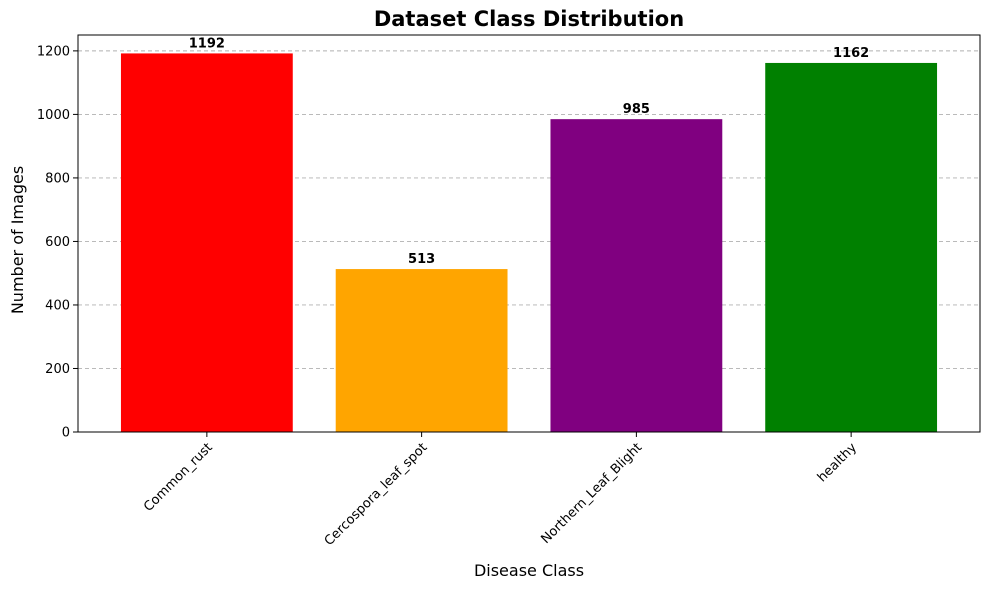  What do you see at coordinates (837, 462) in the screenshot?
I see `x-tick-label: healthy` at bounding box center [837, 462].